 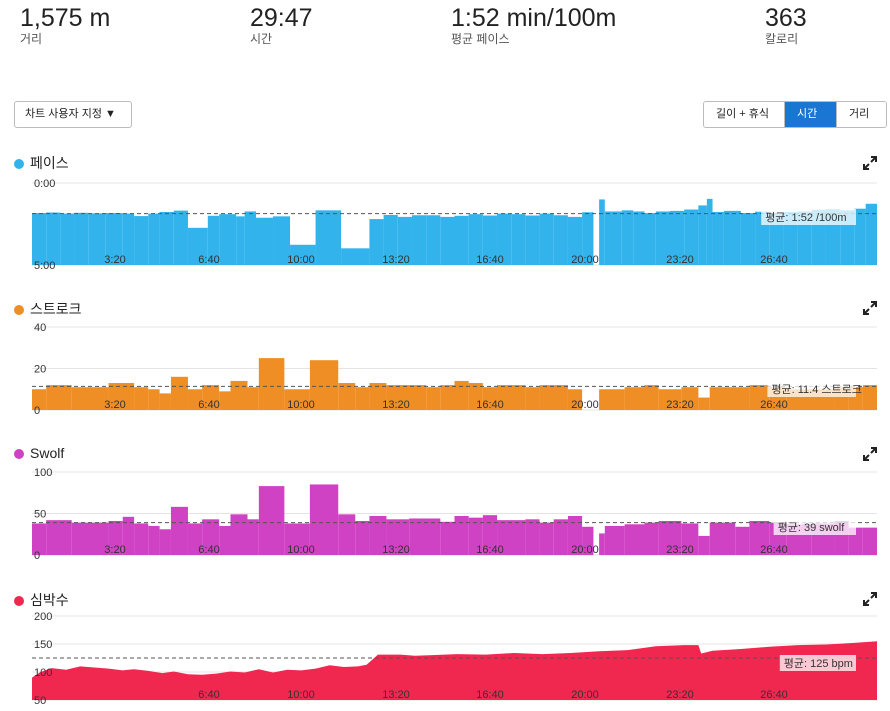 I want to click on x-axis-mode-toggle: 길이 + 휴식 시간 거리, so click(x=795, y=114).